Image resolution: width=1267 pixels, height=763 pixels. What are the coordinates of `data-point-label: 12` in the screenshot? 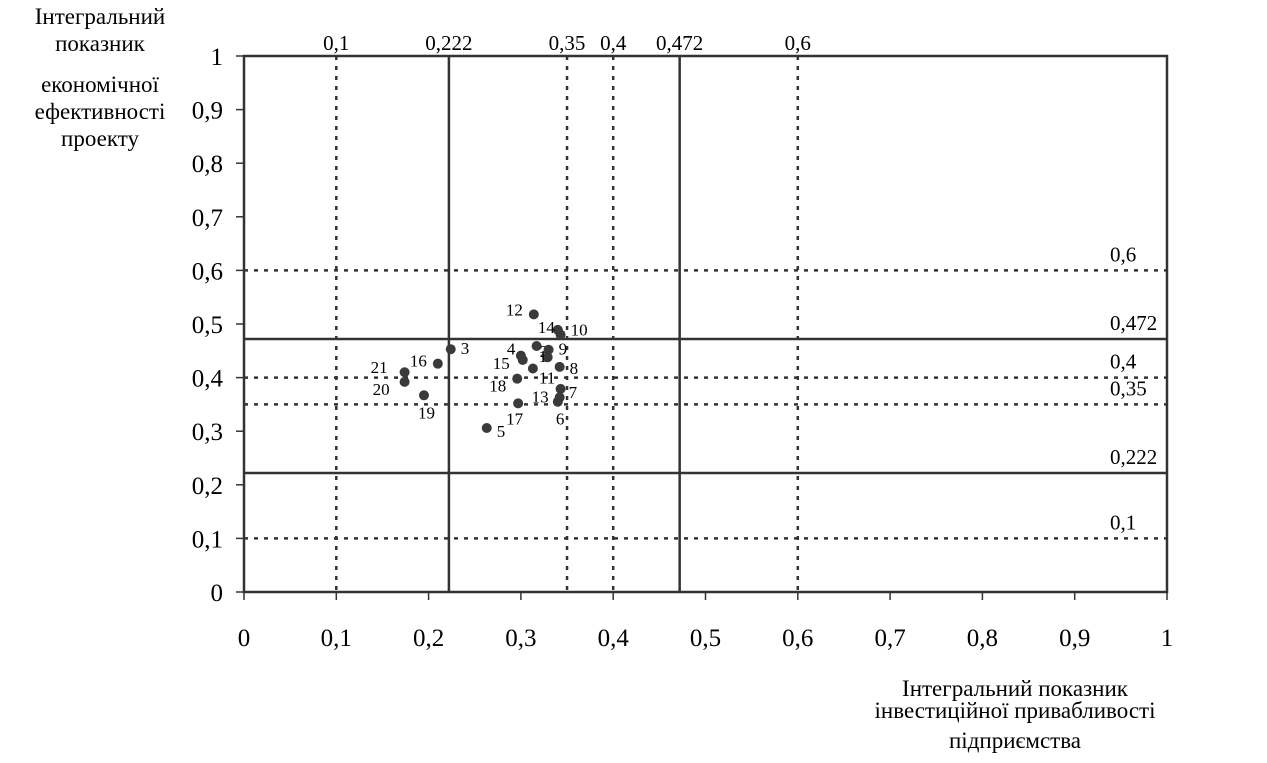 It's located at (514, 309).